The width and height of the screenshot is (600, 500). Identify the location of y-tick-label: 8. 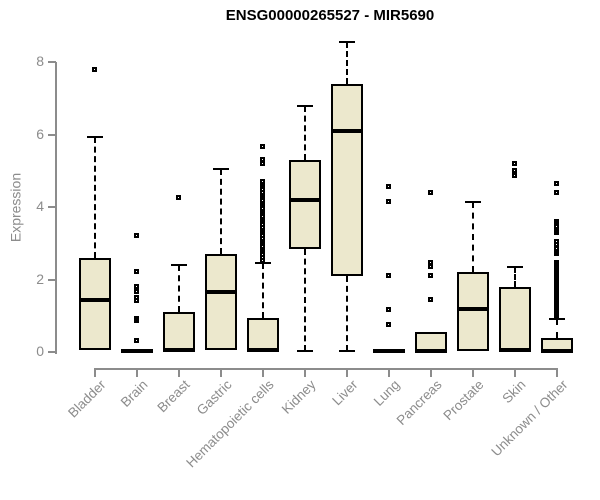
(40, 61).